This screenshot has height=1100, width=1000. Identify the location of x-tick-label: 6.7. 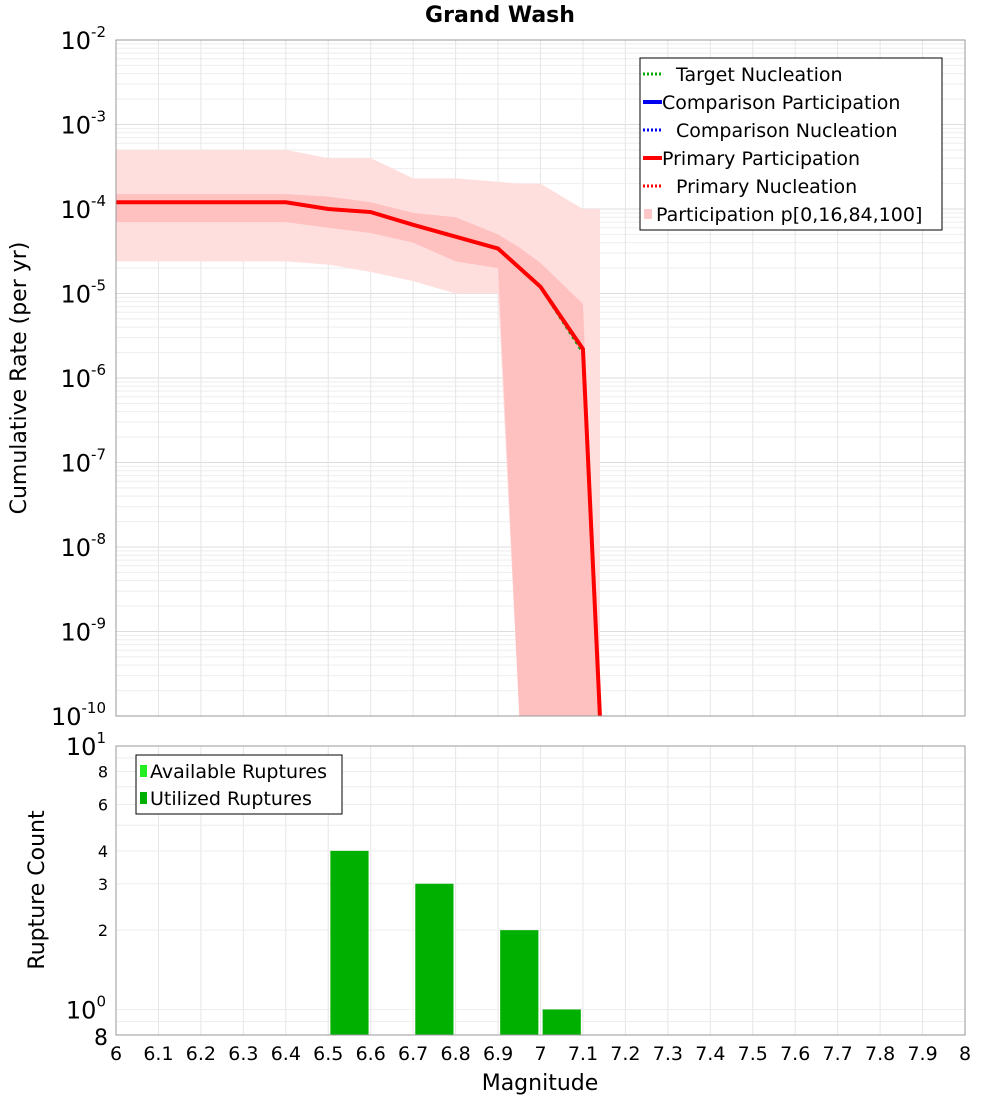
(413, 1054).